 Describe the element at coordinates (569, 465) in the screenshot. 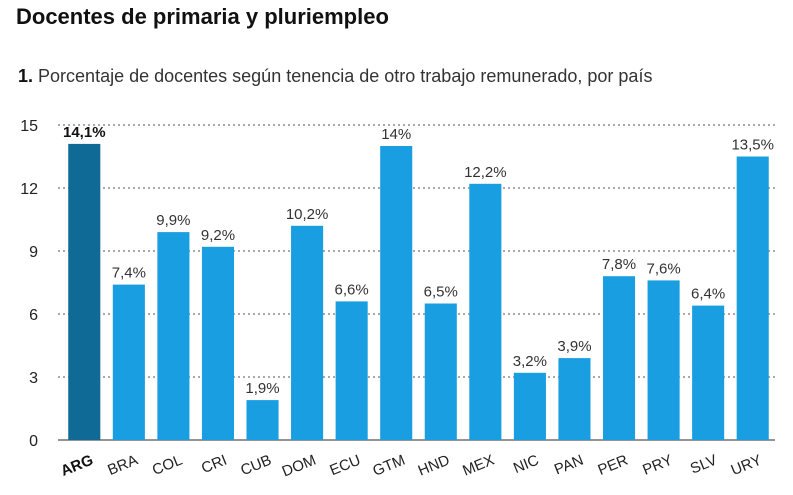

I see `category-label-pan: PAN` at that location.